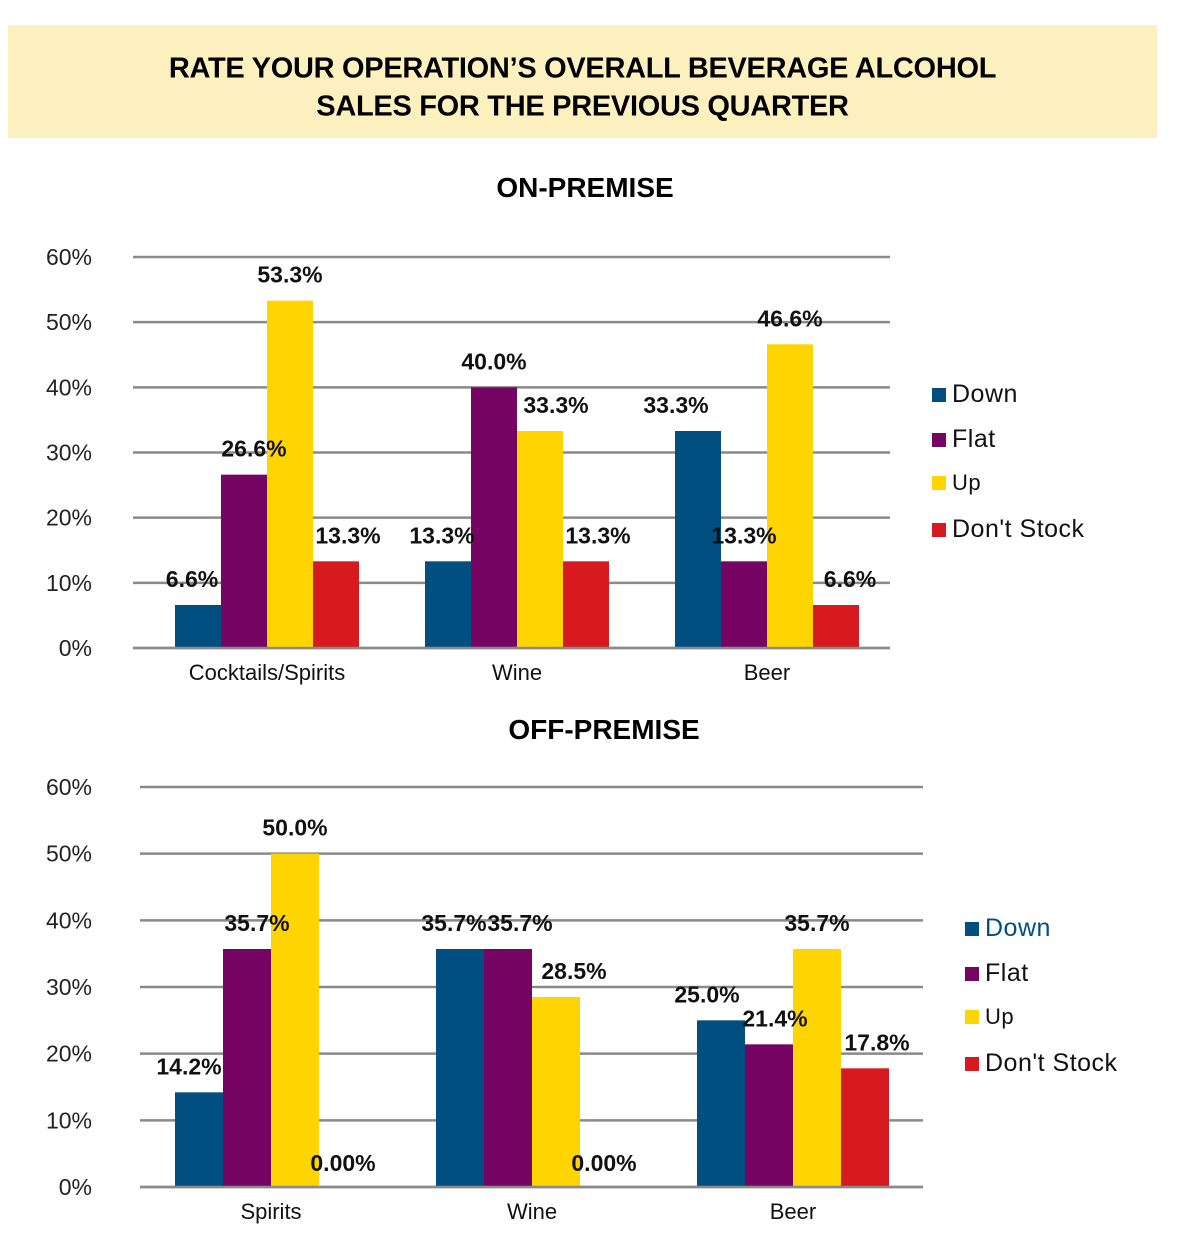 The height and width of the screenshot is (1260, 1188). I want to click on on-premise-chart-title: ON-PREMISE, so click(585, 187).